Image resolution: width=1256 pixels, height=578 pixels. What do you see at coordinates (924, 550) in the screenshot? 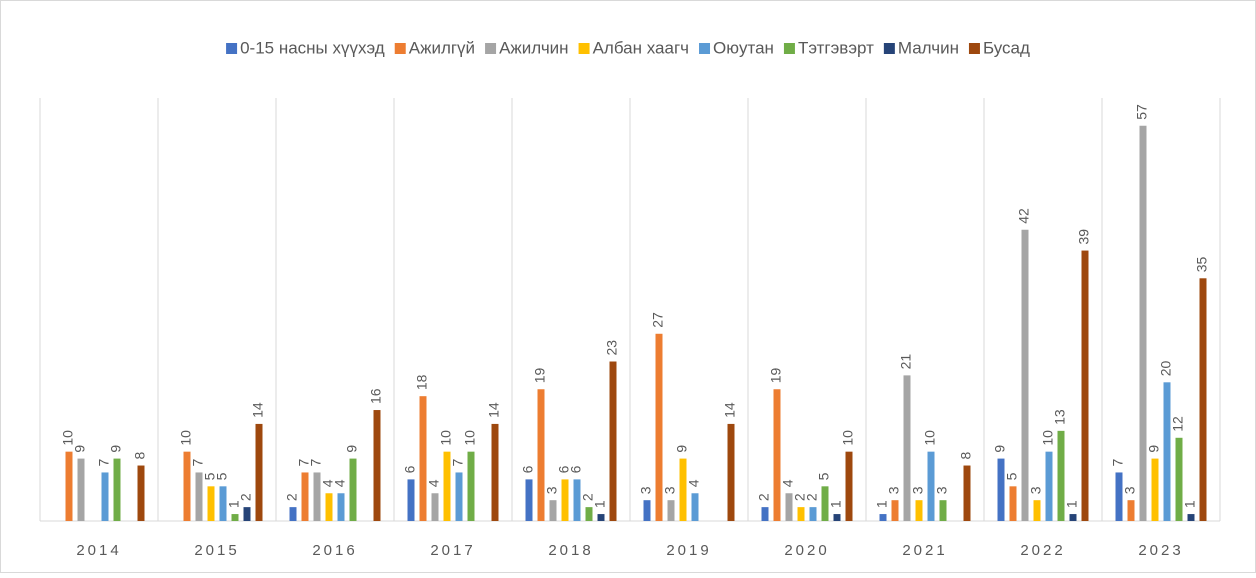
I see `x-tick-label: 2021` at bounding box center [924, 550].